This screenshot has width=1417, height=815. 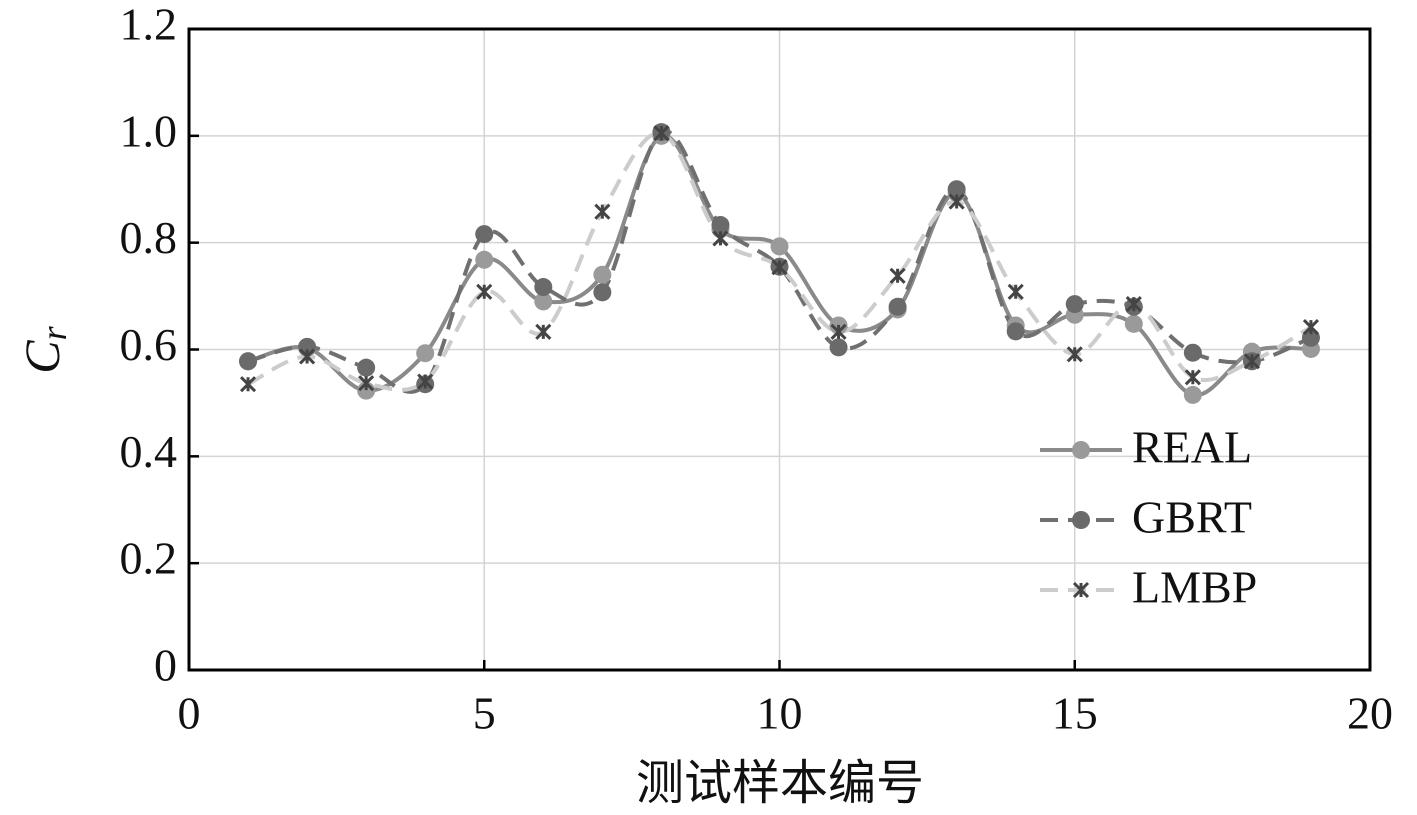 What do you see at coordinates (165, 665) in the screenshot?
I see `y-tick-label: 0` at bounding box center [165, 665].